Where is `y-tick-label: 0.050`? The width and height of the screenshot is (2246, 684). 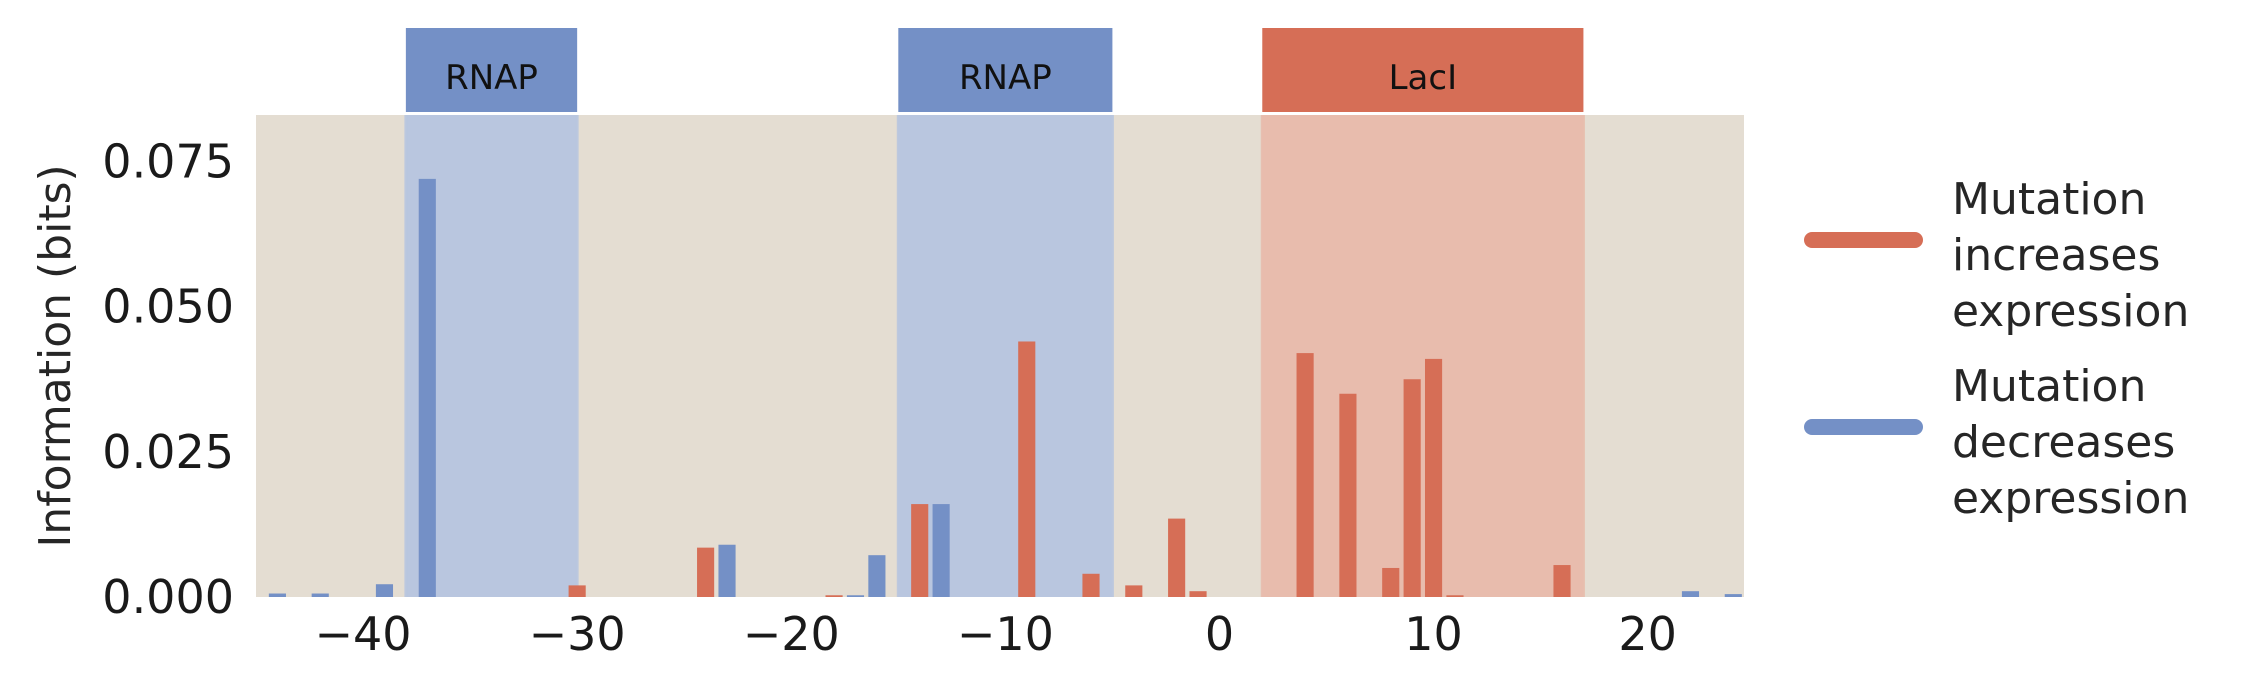 y-tick-label: 0.050 is located at coordinates (168, 307).